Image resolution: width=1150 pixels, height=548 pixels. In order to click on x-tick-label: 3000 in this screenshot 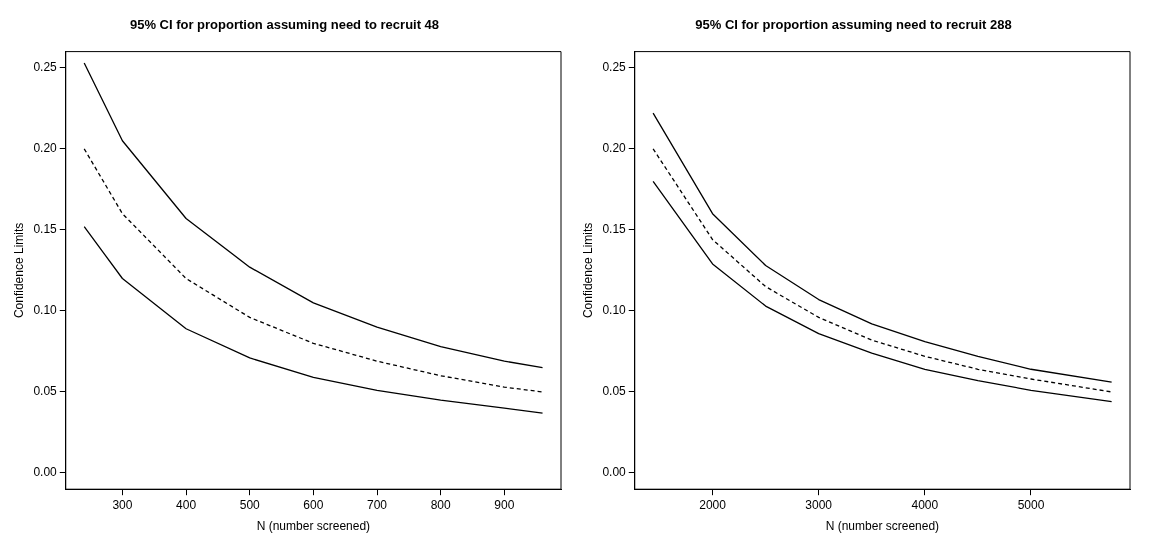, I will do `click(819, 504)`.